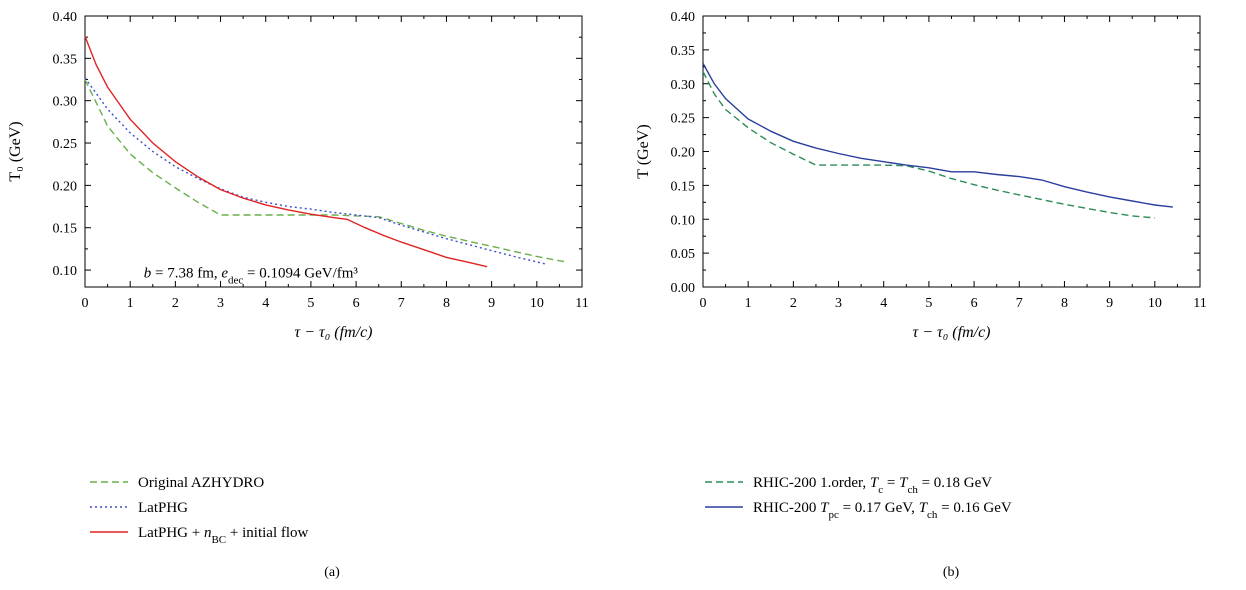 The height and width of the screenshot is (590, 1246). I want to click on legend-label-2: LatPHG, so click(163, 508).